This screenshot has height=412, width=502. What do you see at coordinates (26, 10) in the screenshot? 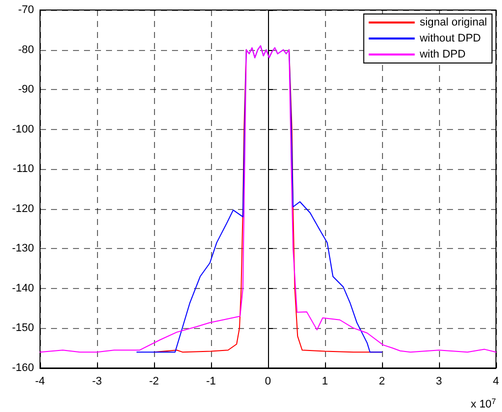
I see `y-tick-label: -70` at bounding box center [26, 10].